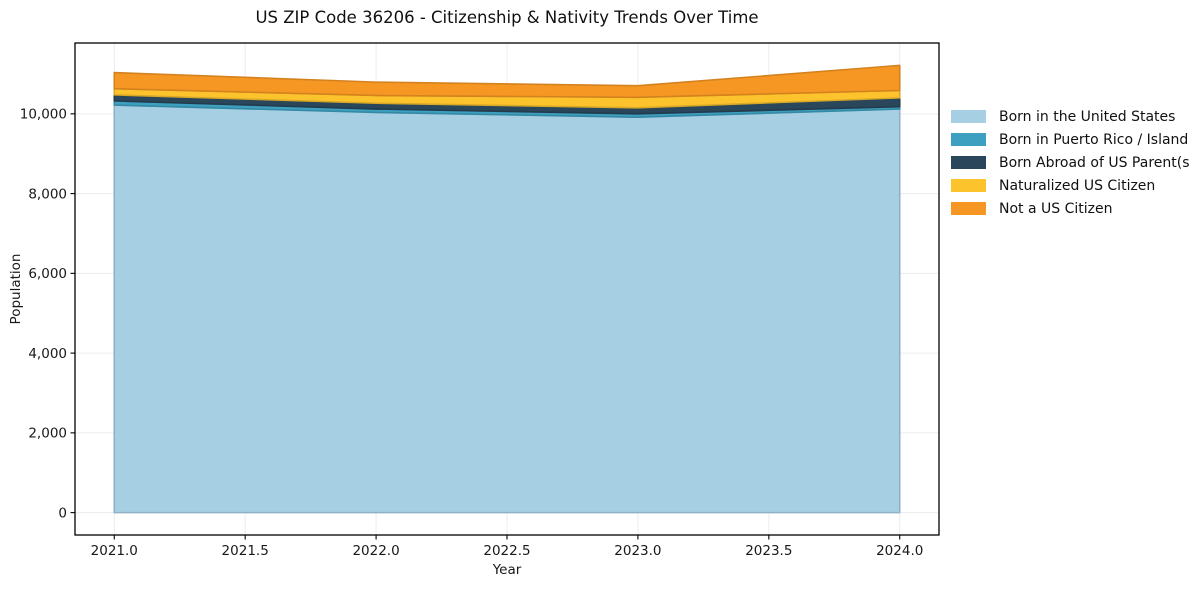 The image size is (1189, 590). I want to click on legend-label: Born Abroad of US Parent(s), so click(1094, 162).